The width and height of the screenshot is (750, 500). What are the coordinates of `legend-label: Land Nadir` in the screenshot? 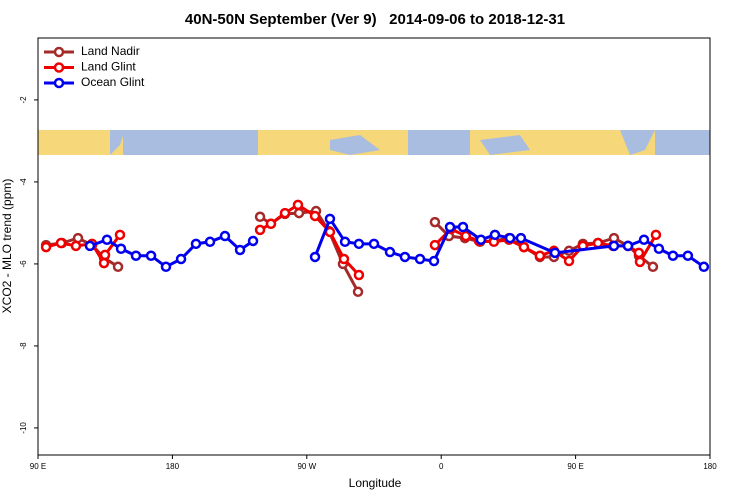 It's located at (110, 51).